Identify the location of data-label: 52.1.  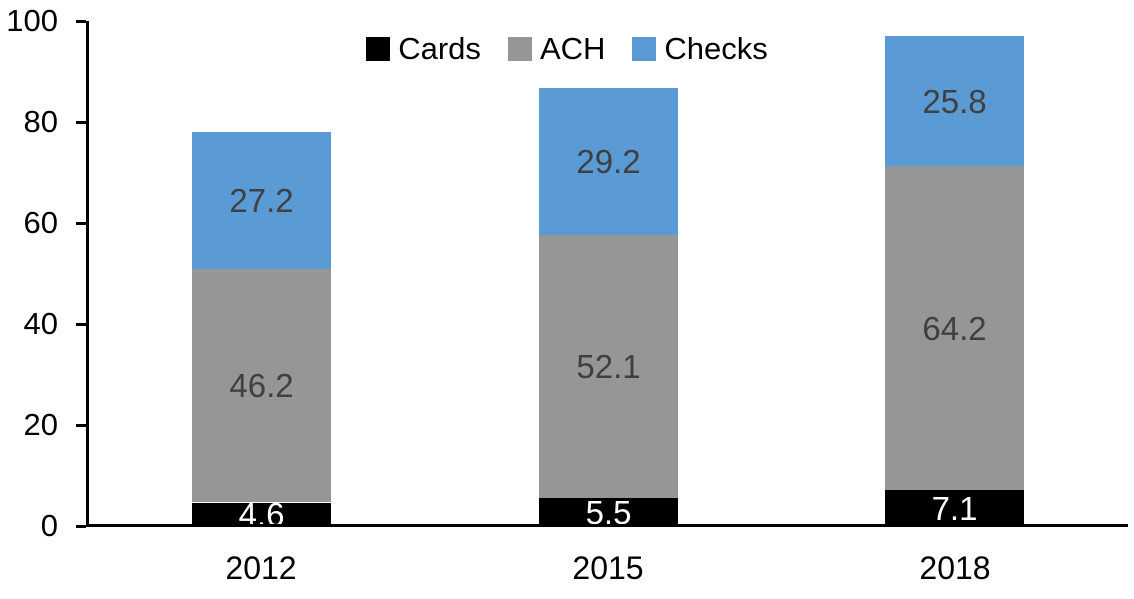
(608, 366).